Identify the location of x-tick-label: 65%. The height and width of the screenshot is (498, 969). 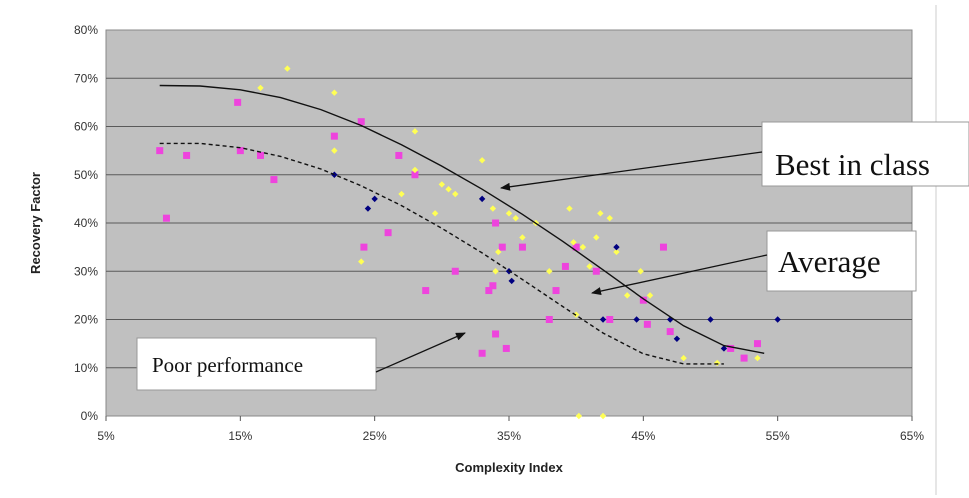
(912, 436).